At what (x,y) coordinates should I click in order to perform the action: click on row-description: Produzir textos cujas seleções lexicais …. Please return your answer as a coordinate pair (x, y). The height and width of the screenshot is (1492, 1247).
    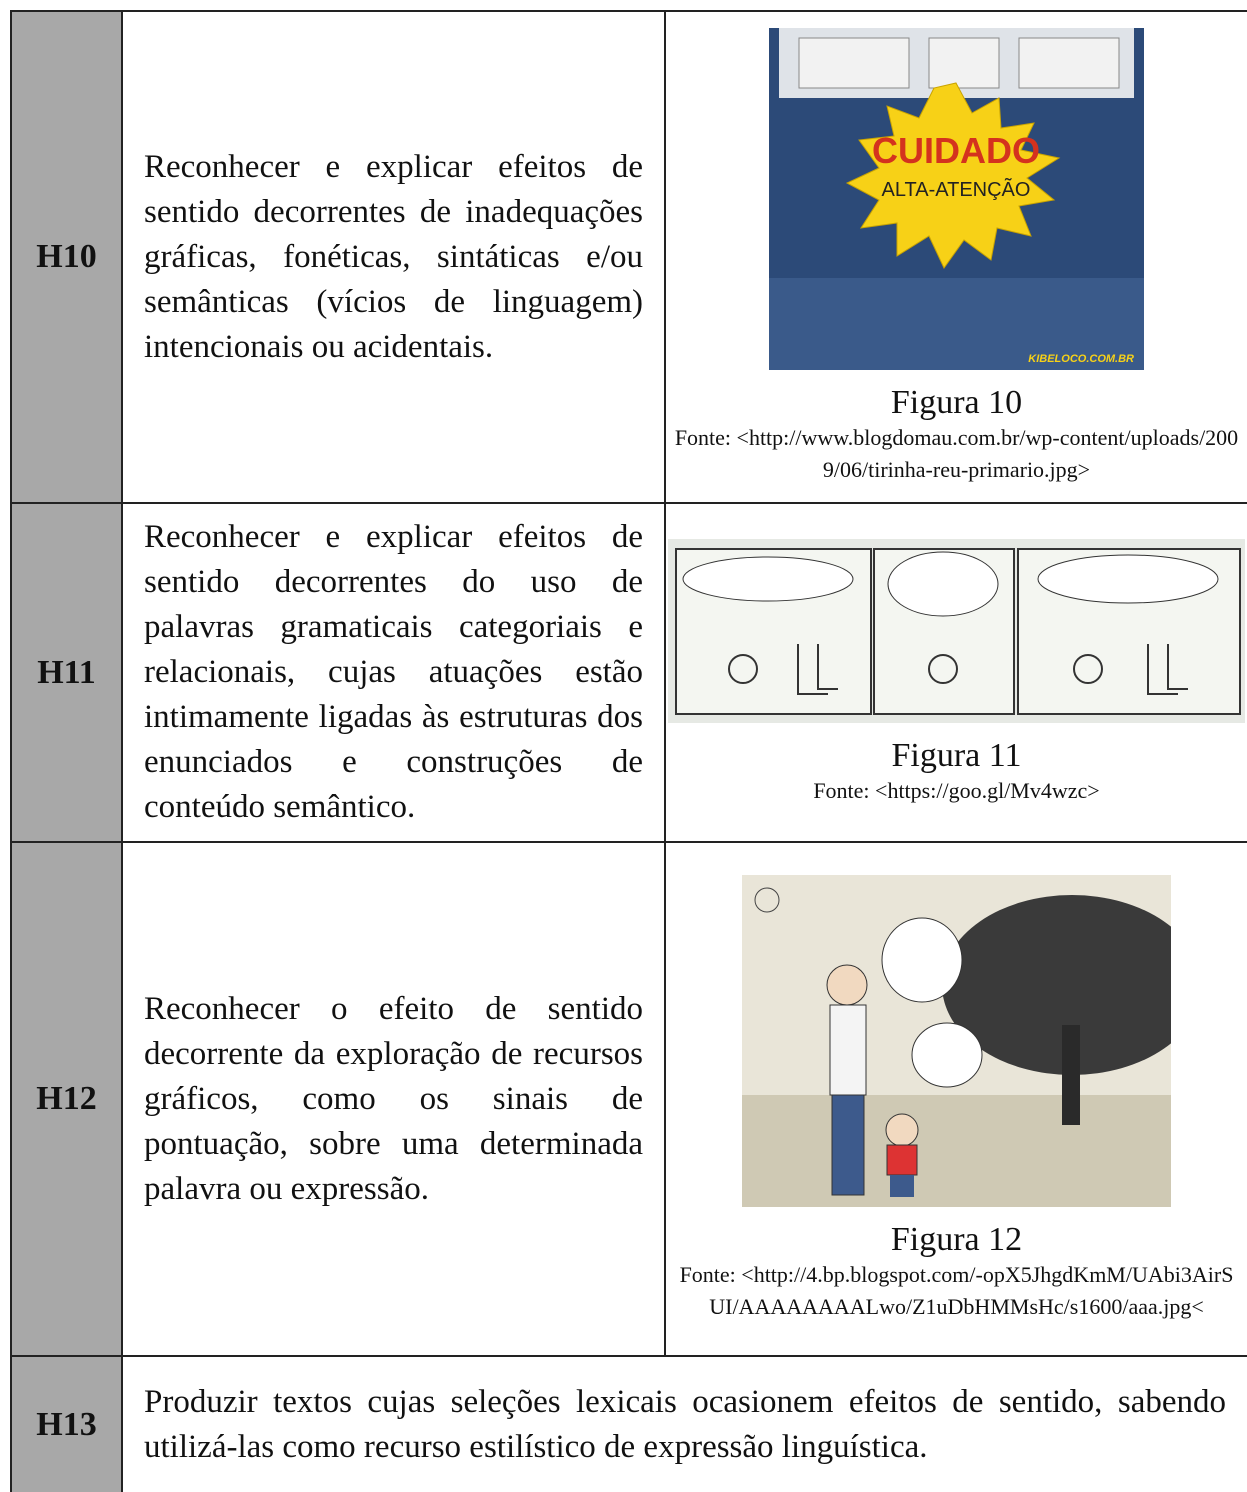
    Looking at the image, I should click on (685, 1424).